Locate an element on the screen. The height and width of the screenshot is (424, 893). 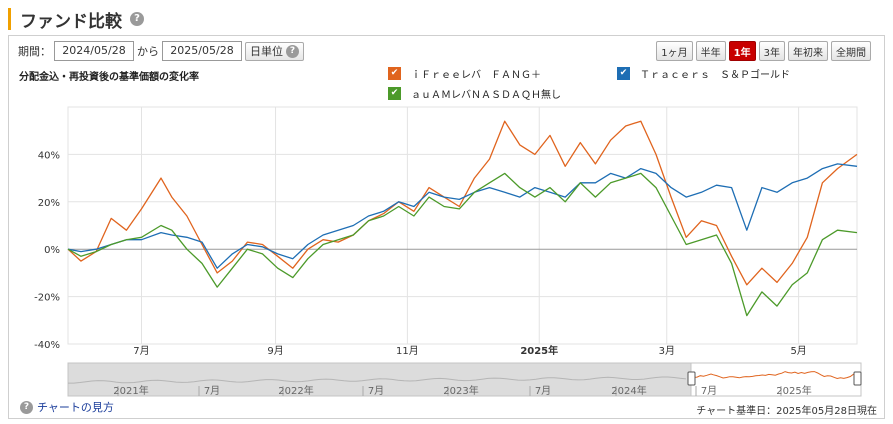
legend-item-auam: ✔ ａｕＡＭレバＮＡＳＤＡＱＨ無し is located at coordinates (474, 93).